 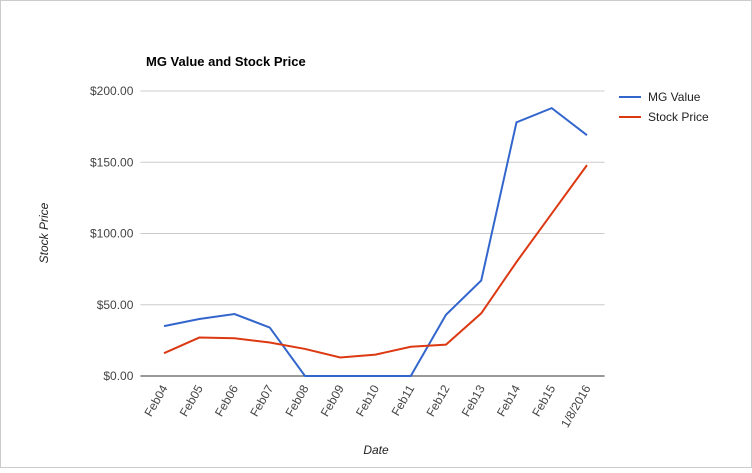 What do you see at coordinates (115, 305) in the screenshot?
I see `y-tick-label: $50.00` at bounding box center [115, 305].